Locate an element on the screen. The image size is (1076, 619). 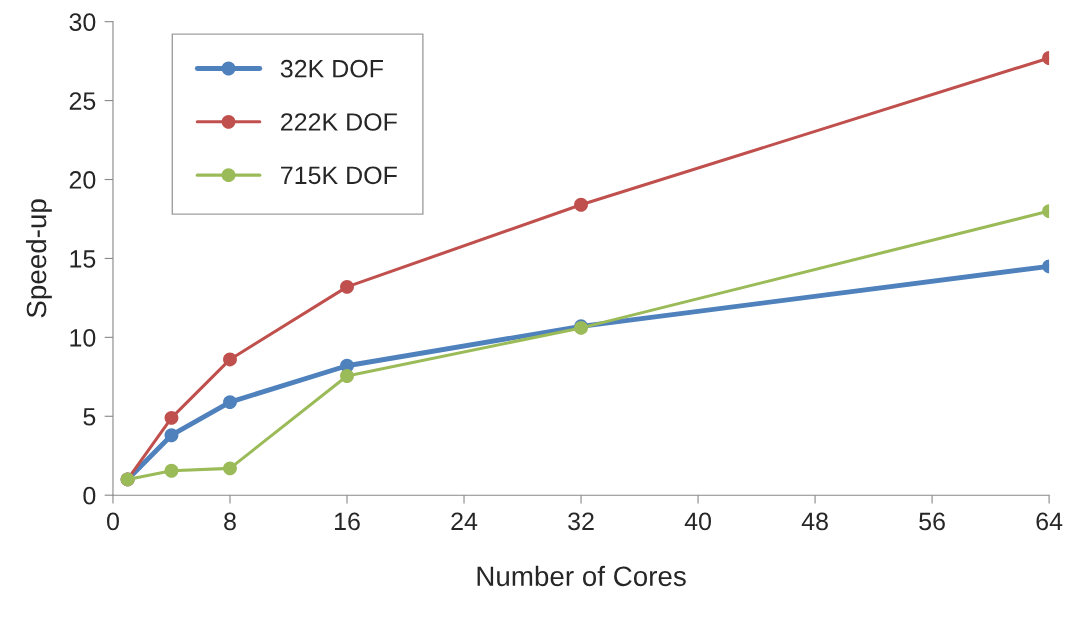
x-tick-label: 24 is located at coordinates (464, 521).